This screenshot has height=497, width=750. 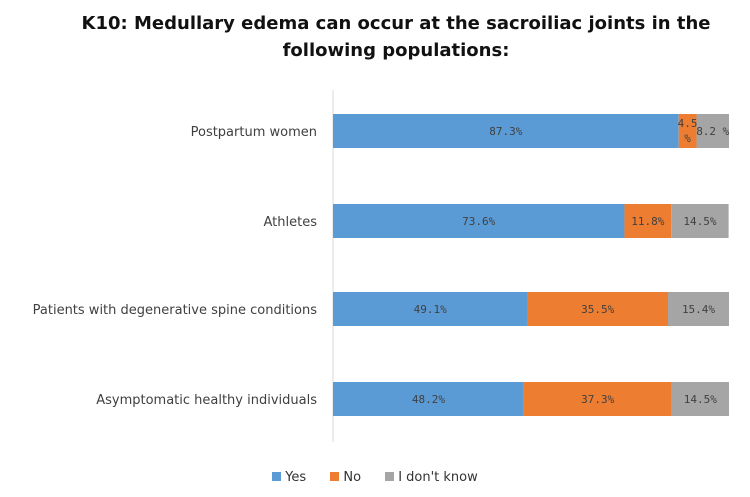 What do you see at coordinates (254, 132) in the screenshot?
I see `category-label-postpartum-women: Postpartum women` at bounding box center [254, 132].